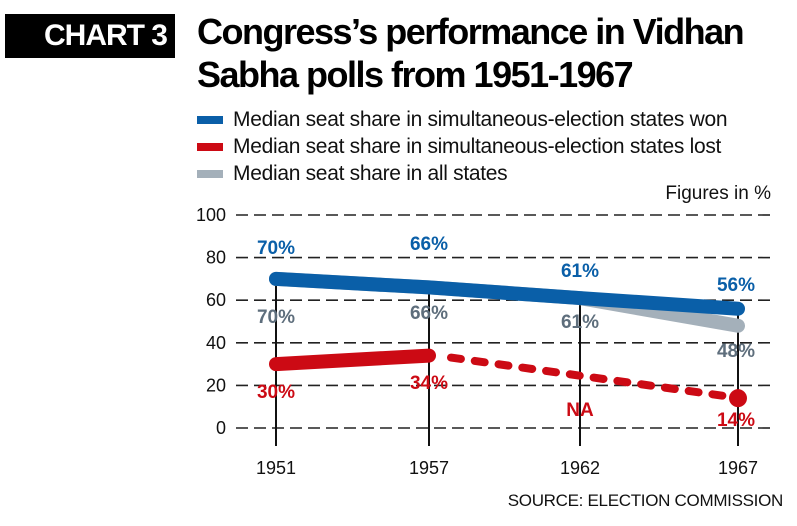  What do you see at coordinates (216, 300) in the screenshot?
I see `y-tick-label: 60` at bounding box center [216, 300].